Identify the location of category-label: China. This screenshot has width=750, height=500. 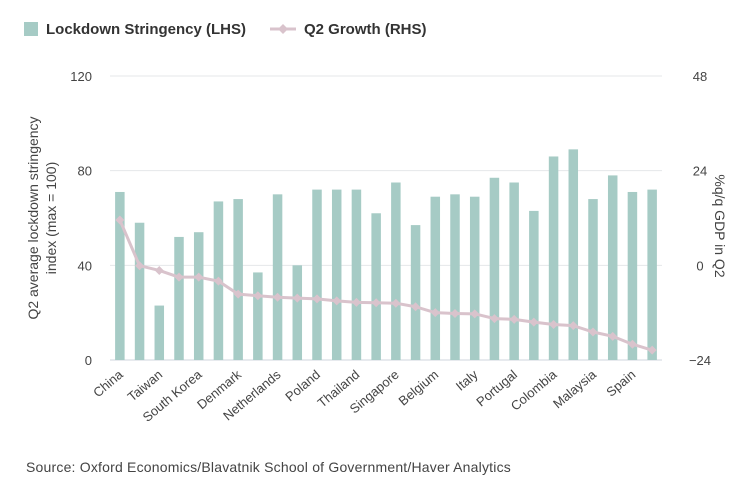
(108, 383).